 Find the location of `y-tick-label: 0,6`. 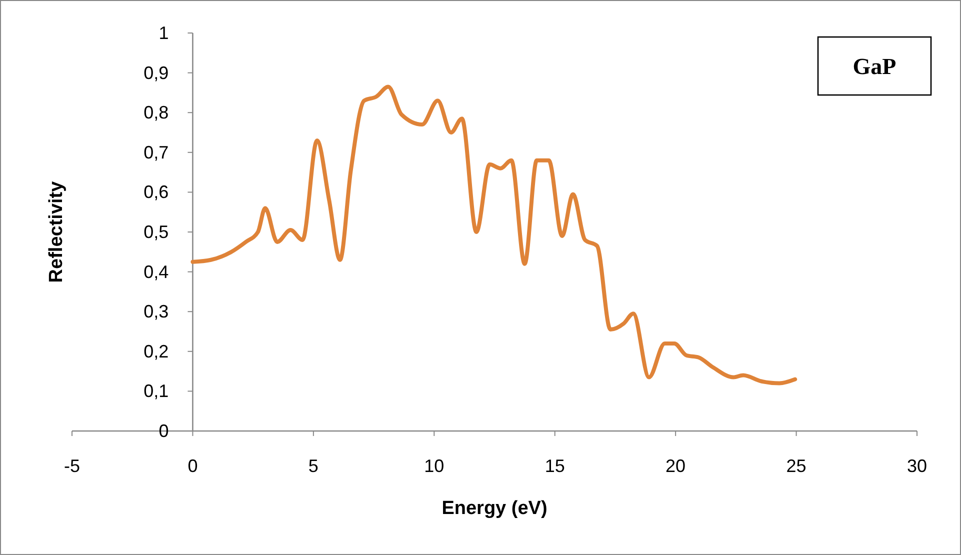

y-tick-label: 0,6 is located at coordinates (156, 192).